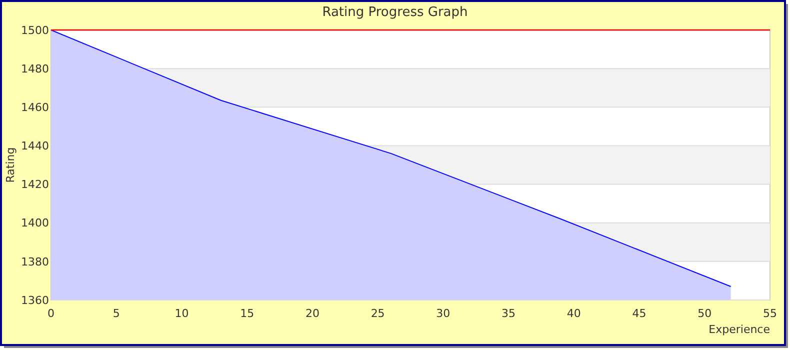  Describe the element at coordinates (395, 12) in the screenshot. I see `chart-title: Rating Progress Graph` at that location.